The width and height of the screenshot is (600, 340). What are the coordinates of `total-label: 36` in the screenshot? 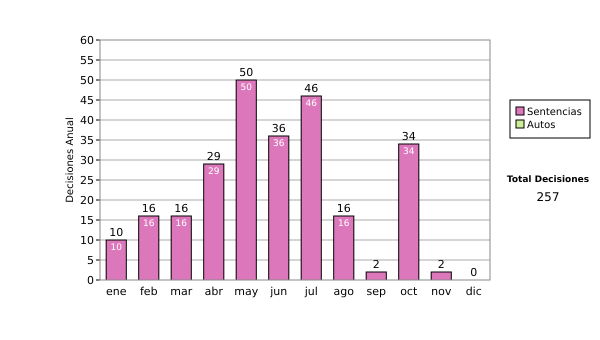 It's located at (279, 128).